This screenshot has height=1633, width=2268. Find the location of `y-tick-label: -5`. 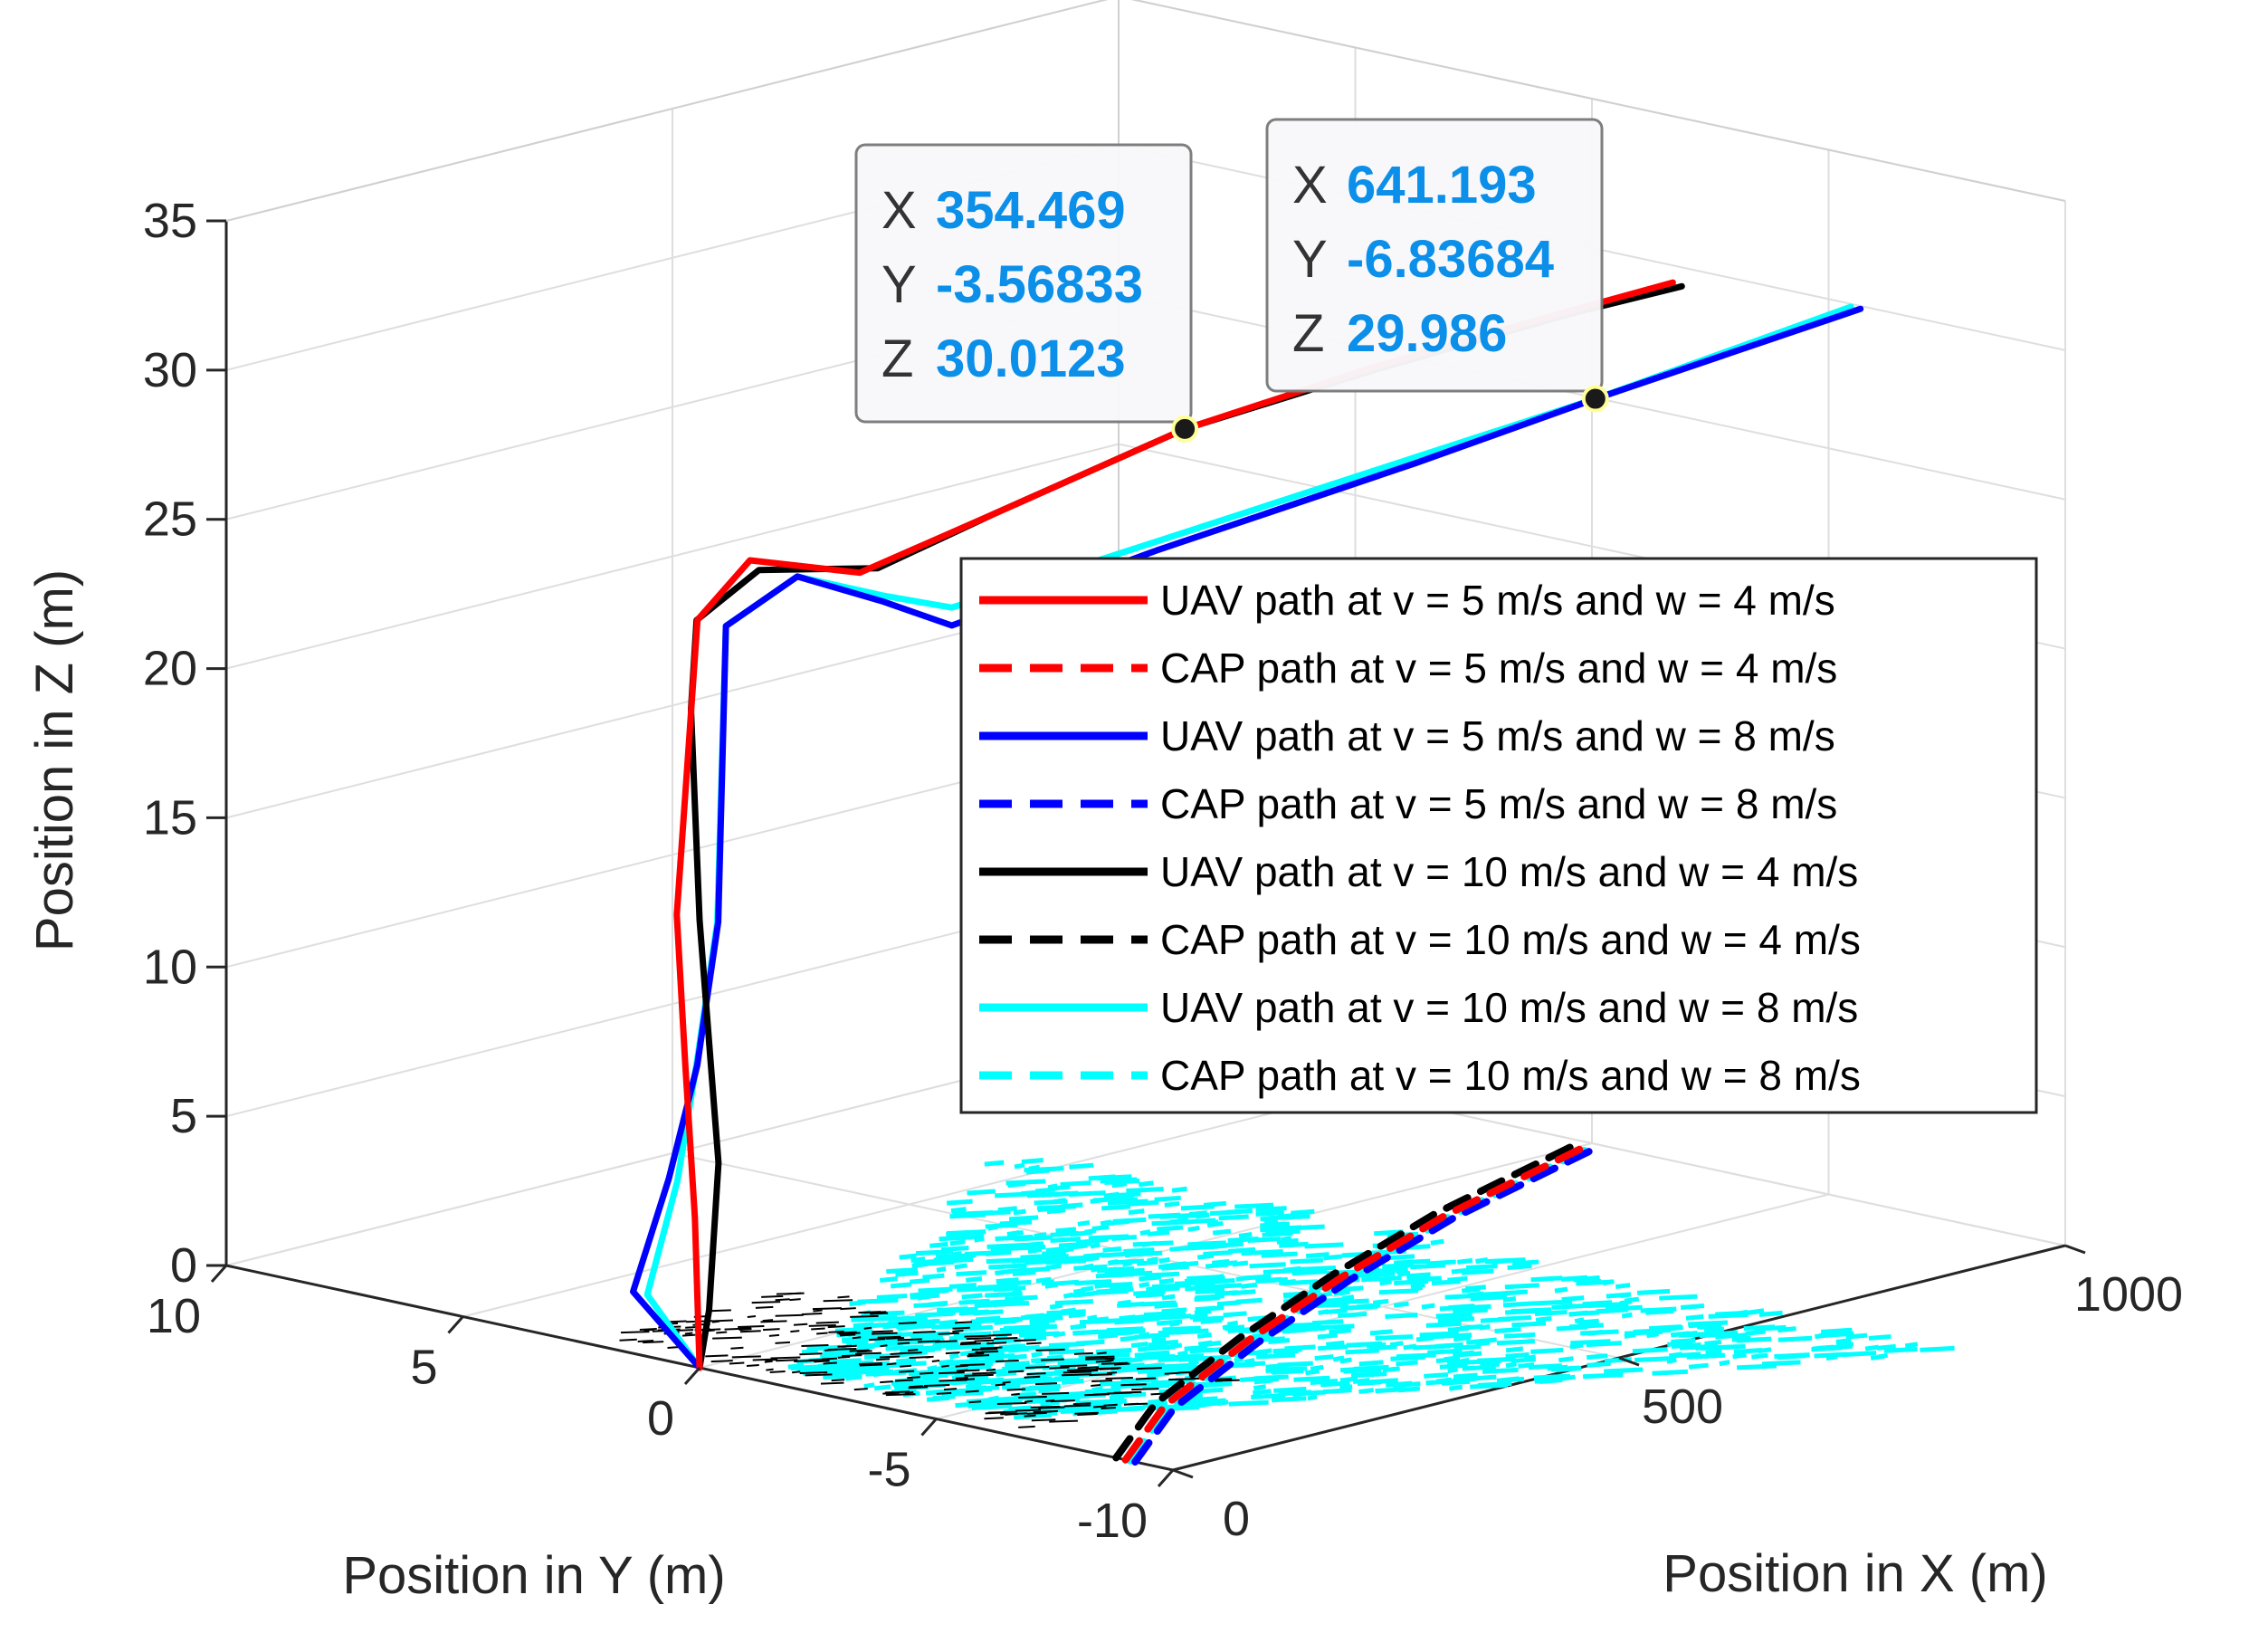

y-tick-label: -5 is located at coordinates (888, 1470).